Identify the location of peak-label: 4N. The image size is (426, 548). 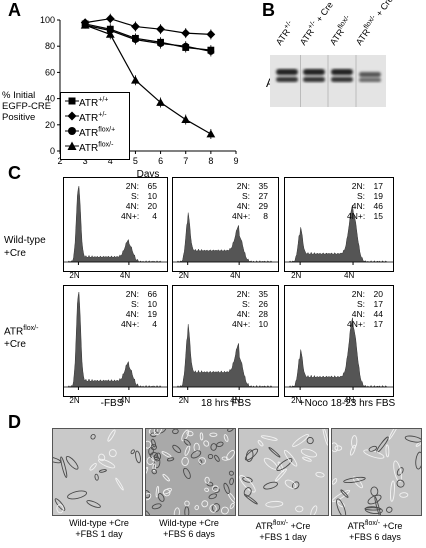
(349, 400).